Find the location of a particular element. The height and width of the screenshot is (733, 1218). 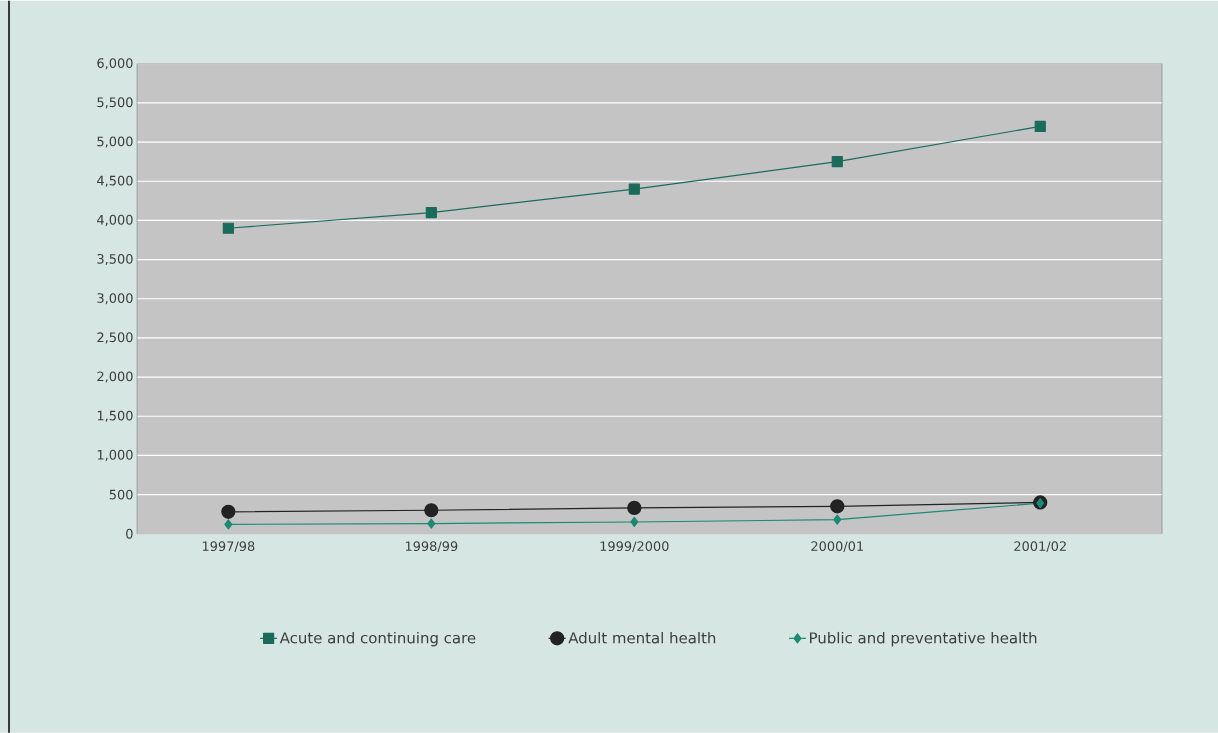

x-tick-label: 1998/99 is located at coordinates (431, 546).